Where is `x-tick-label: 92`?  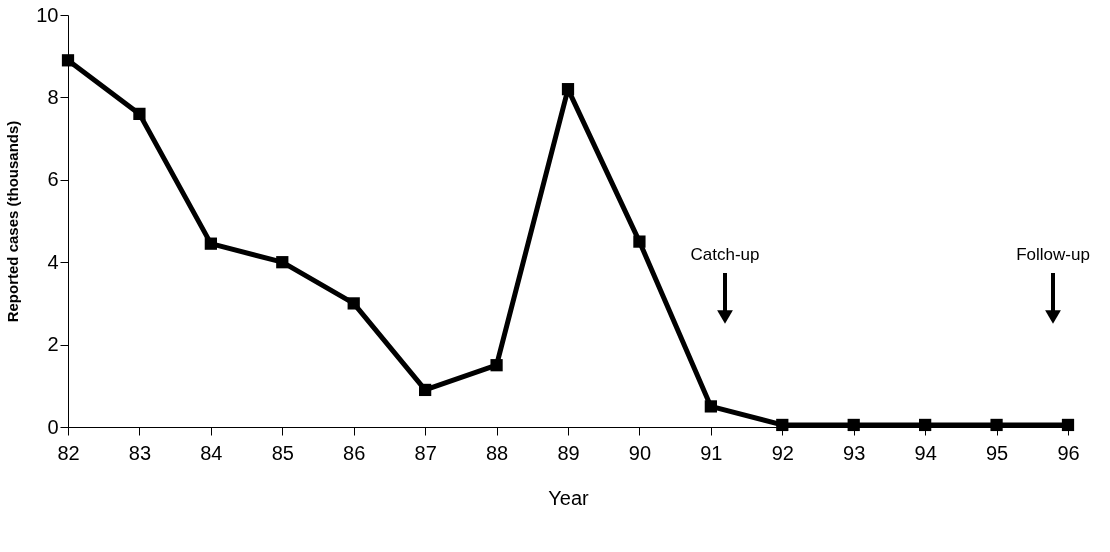 x-tick-label: 92 is located at coordinates (782, 452).